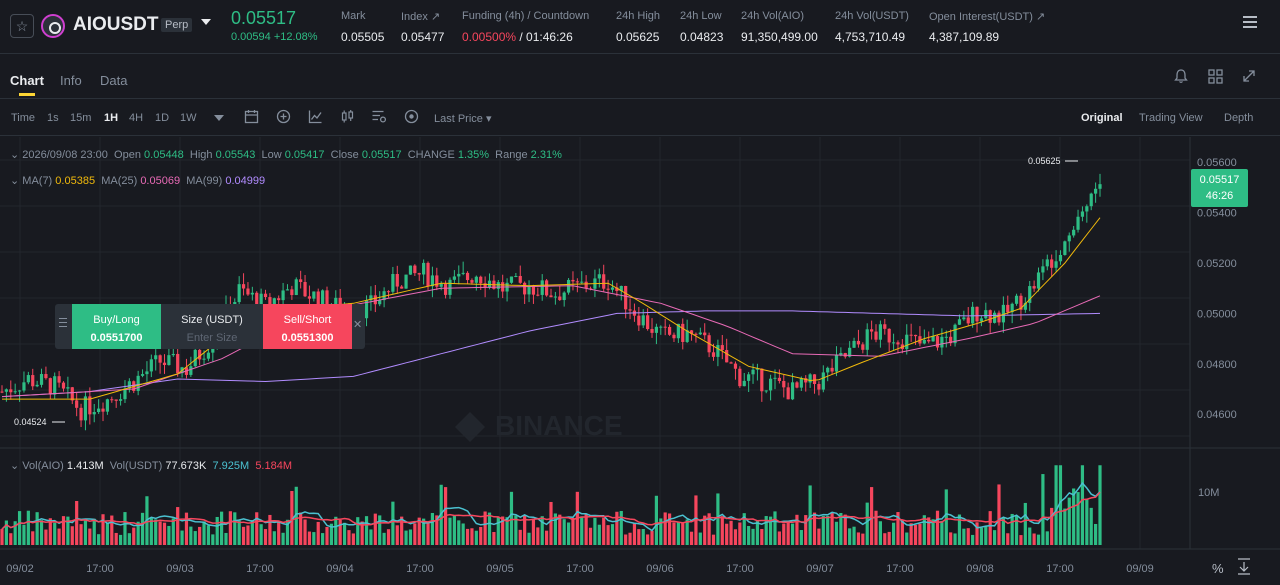 This screenshot has width=1280, height=585. Describe the element at coordinates (53, 118) in the screenshot. I see `interval-1s: 1s` at that location.